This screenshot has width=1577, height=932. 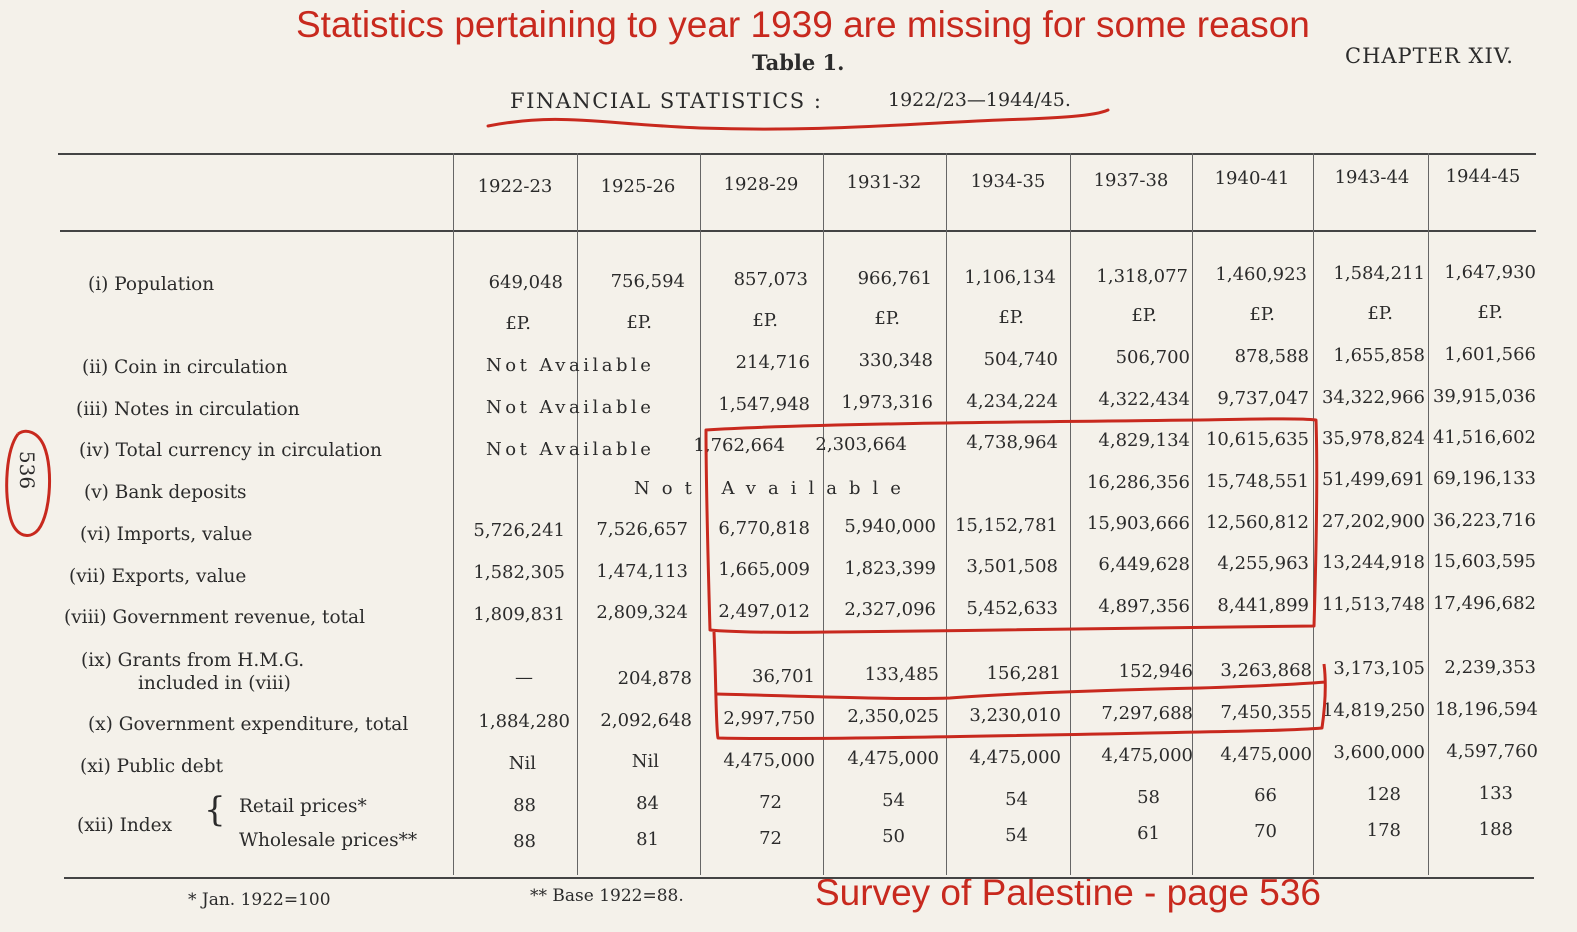 I want to click on expenditure-underline-mark, so click(x=1021, y=690).